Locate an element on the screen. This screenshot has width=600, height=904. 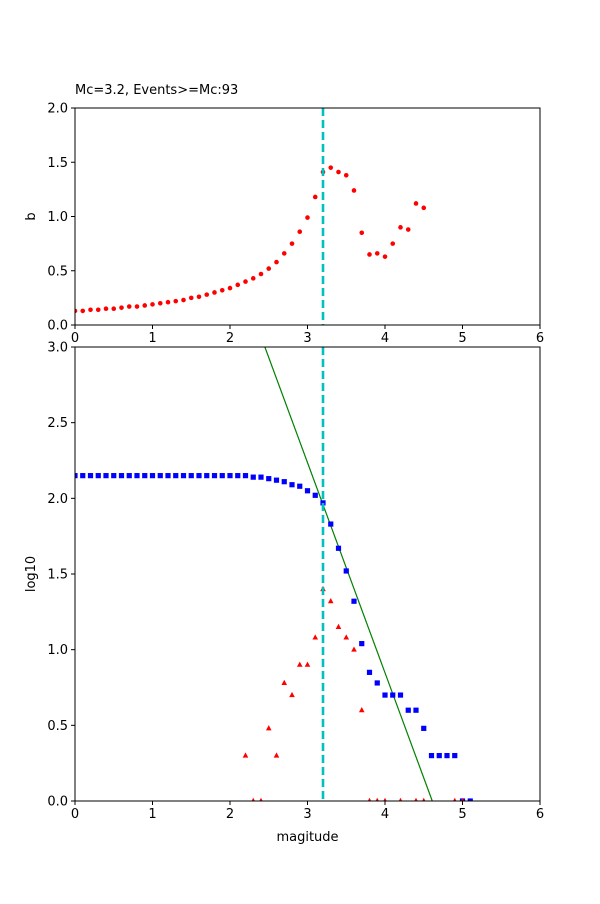
bottom-x-tick-label: 0 is located at coordinates (75, 814).